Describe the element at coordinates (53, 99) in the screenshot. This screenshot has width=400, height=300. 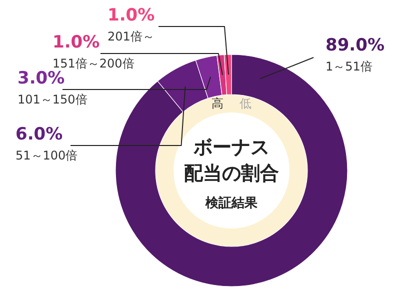
I see `slice-label: 101～150倍` at that location.